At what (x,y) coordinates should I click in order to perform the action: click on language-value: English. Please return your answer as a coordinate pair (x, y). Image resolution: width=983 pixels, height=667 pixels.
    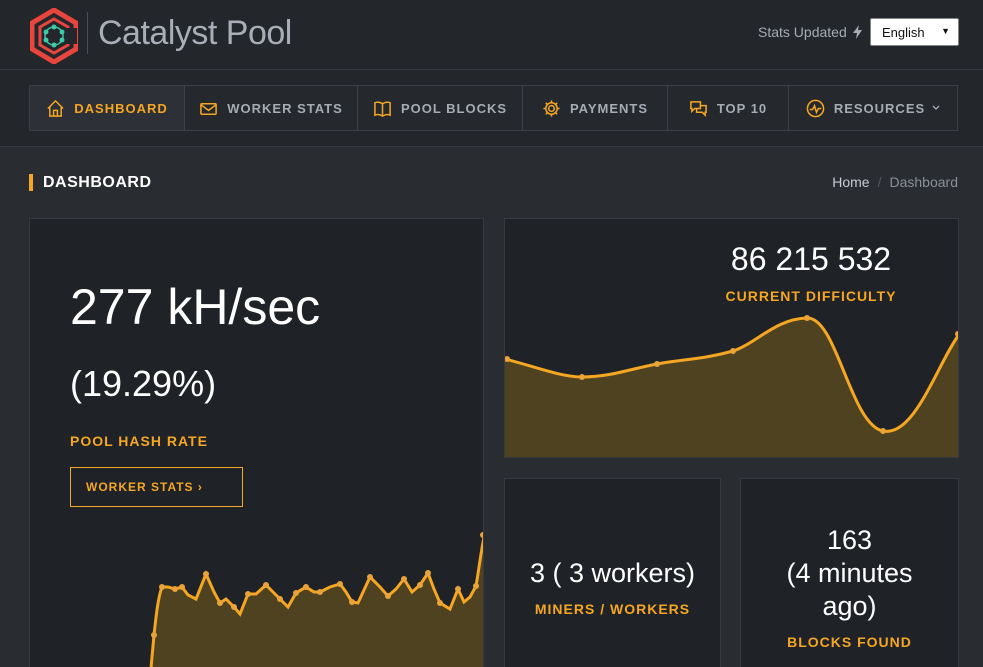
    Looking at the image, I should click on (903, 32).